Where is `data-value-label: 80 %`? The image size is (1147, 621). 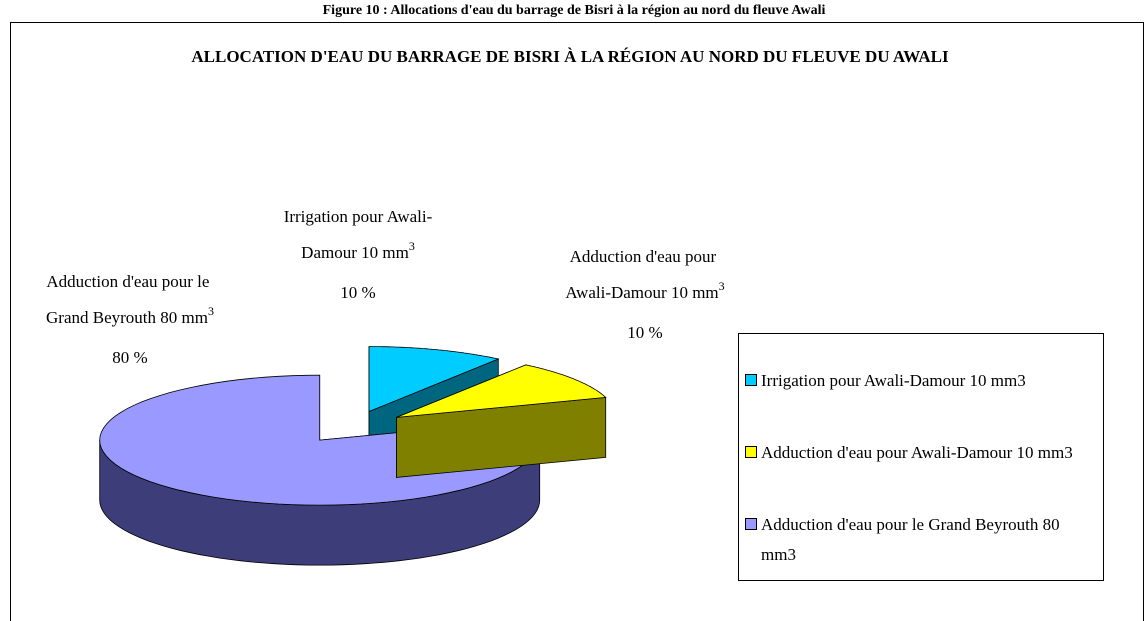 data-value-label: 80 % is located at coordinates (129, 357).